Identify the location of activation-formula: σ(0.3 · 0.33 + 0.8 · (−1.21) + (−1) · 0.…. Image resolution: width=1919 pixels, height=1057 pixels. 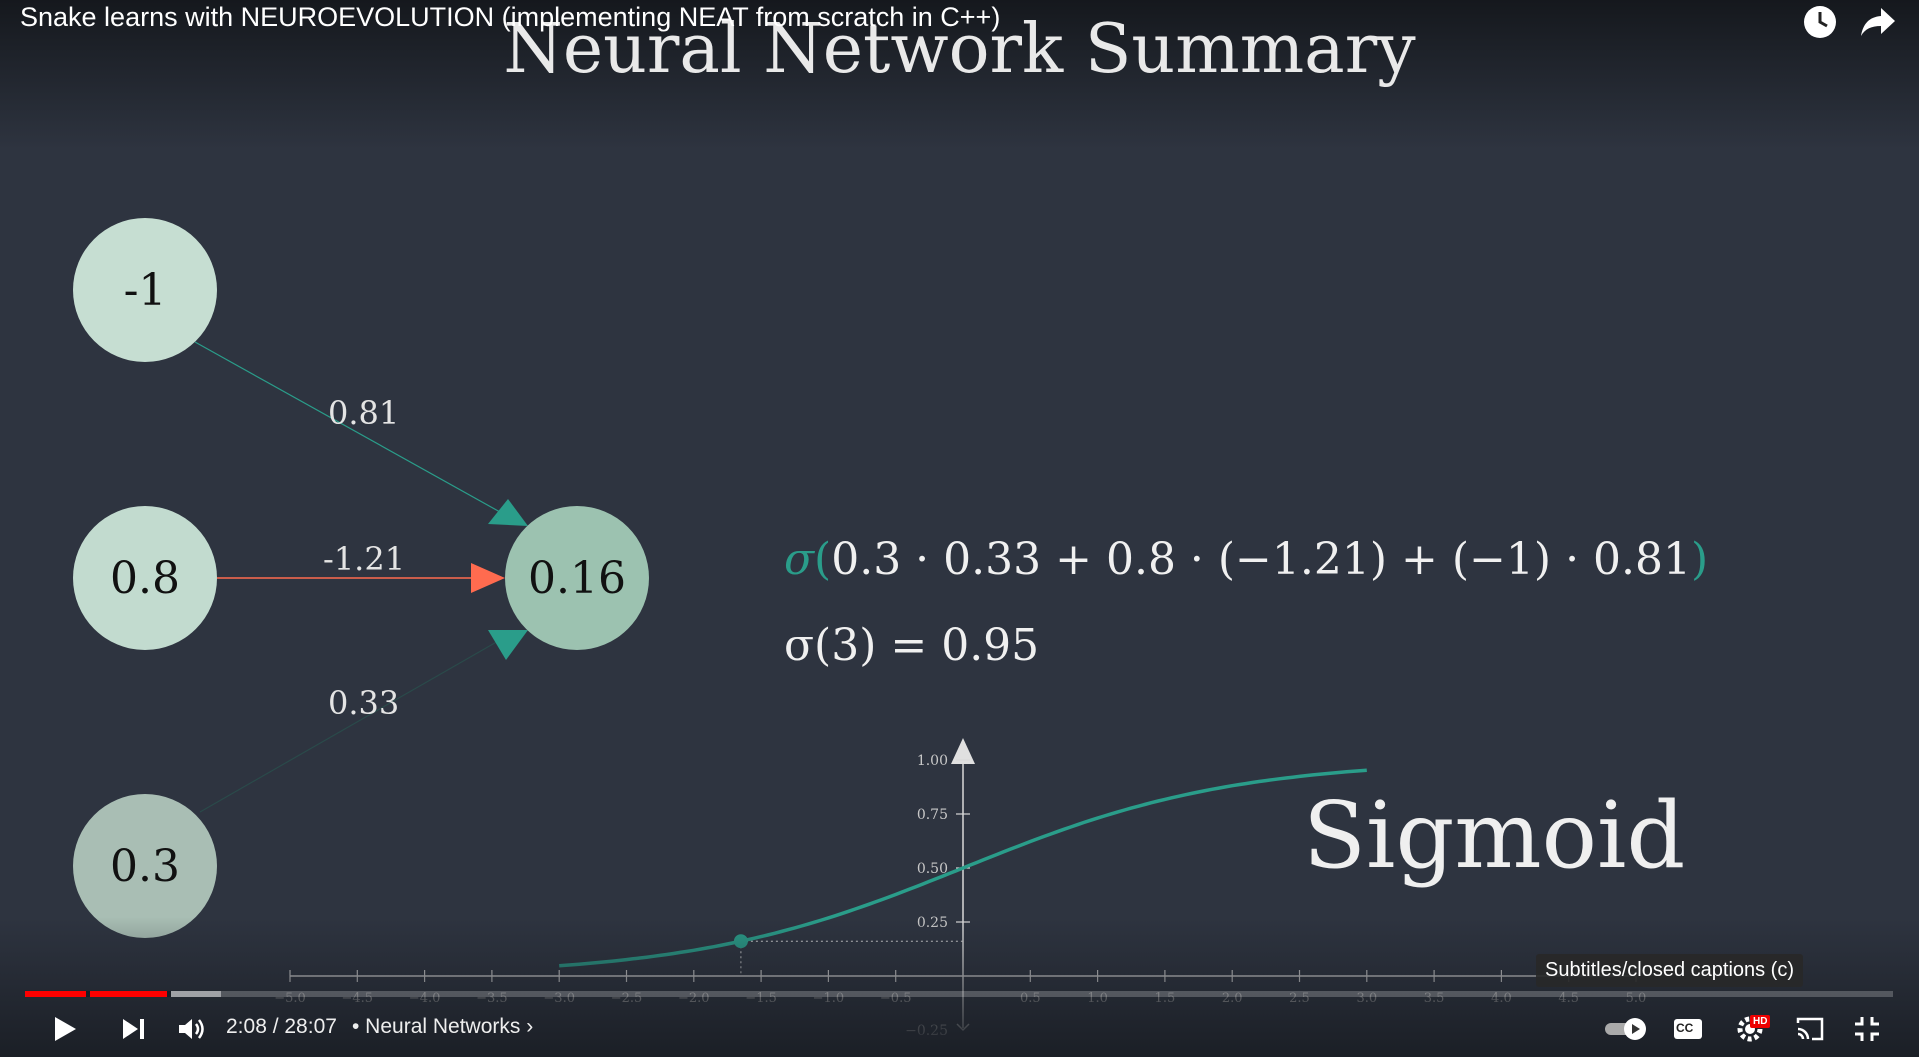
(1246, 559).